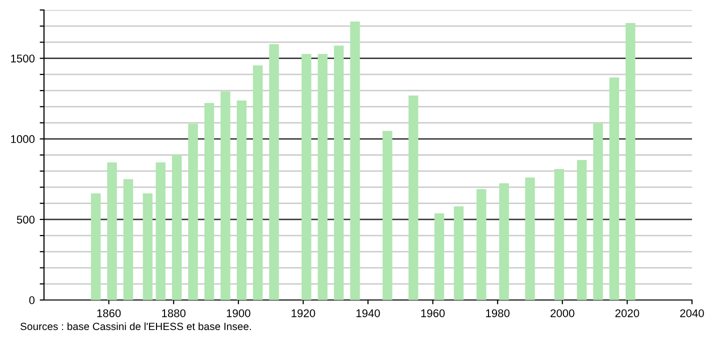 The height and width of the screenshot is (340, 710). Describe the element at coordinates (627, 313) in the screenshot. I see `x-tick-label: 2020` at that location.